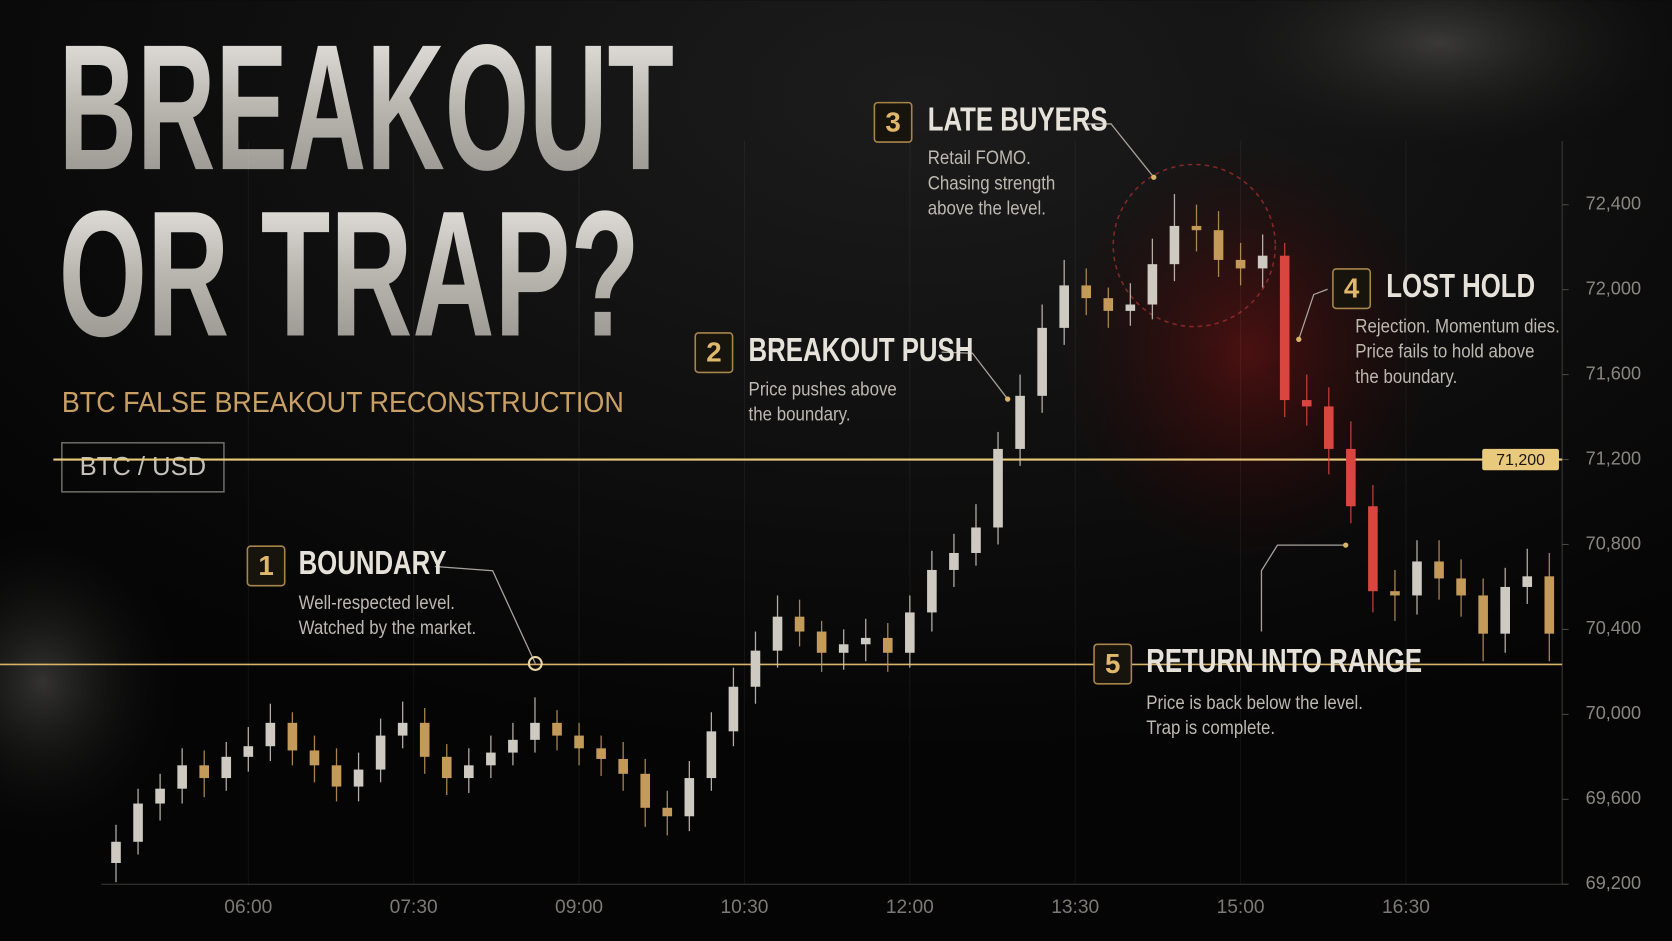 The width and height of the screenshot is (1672, 941). What do you see at coordinates (1075, 907) in the screenshot?
I see `x-tick-label: 13:30` at bounding box center [1075, 907].